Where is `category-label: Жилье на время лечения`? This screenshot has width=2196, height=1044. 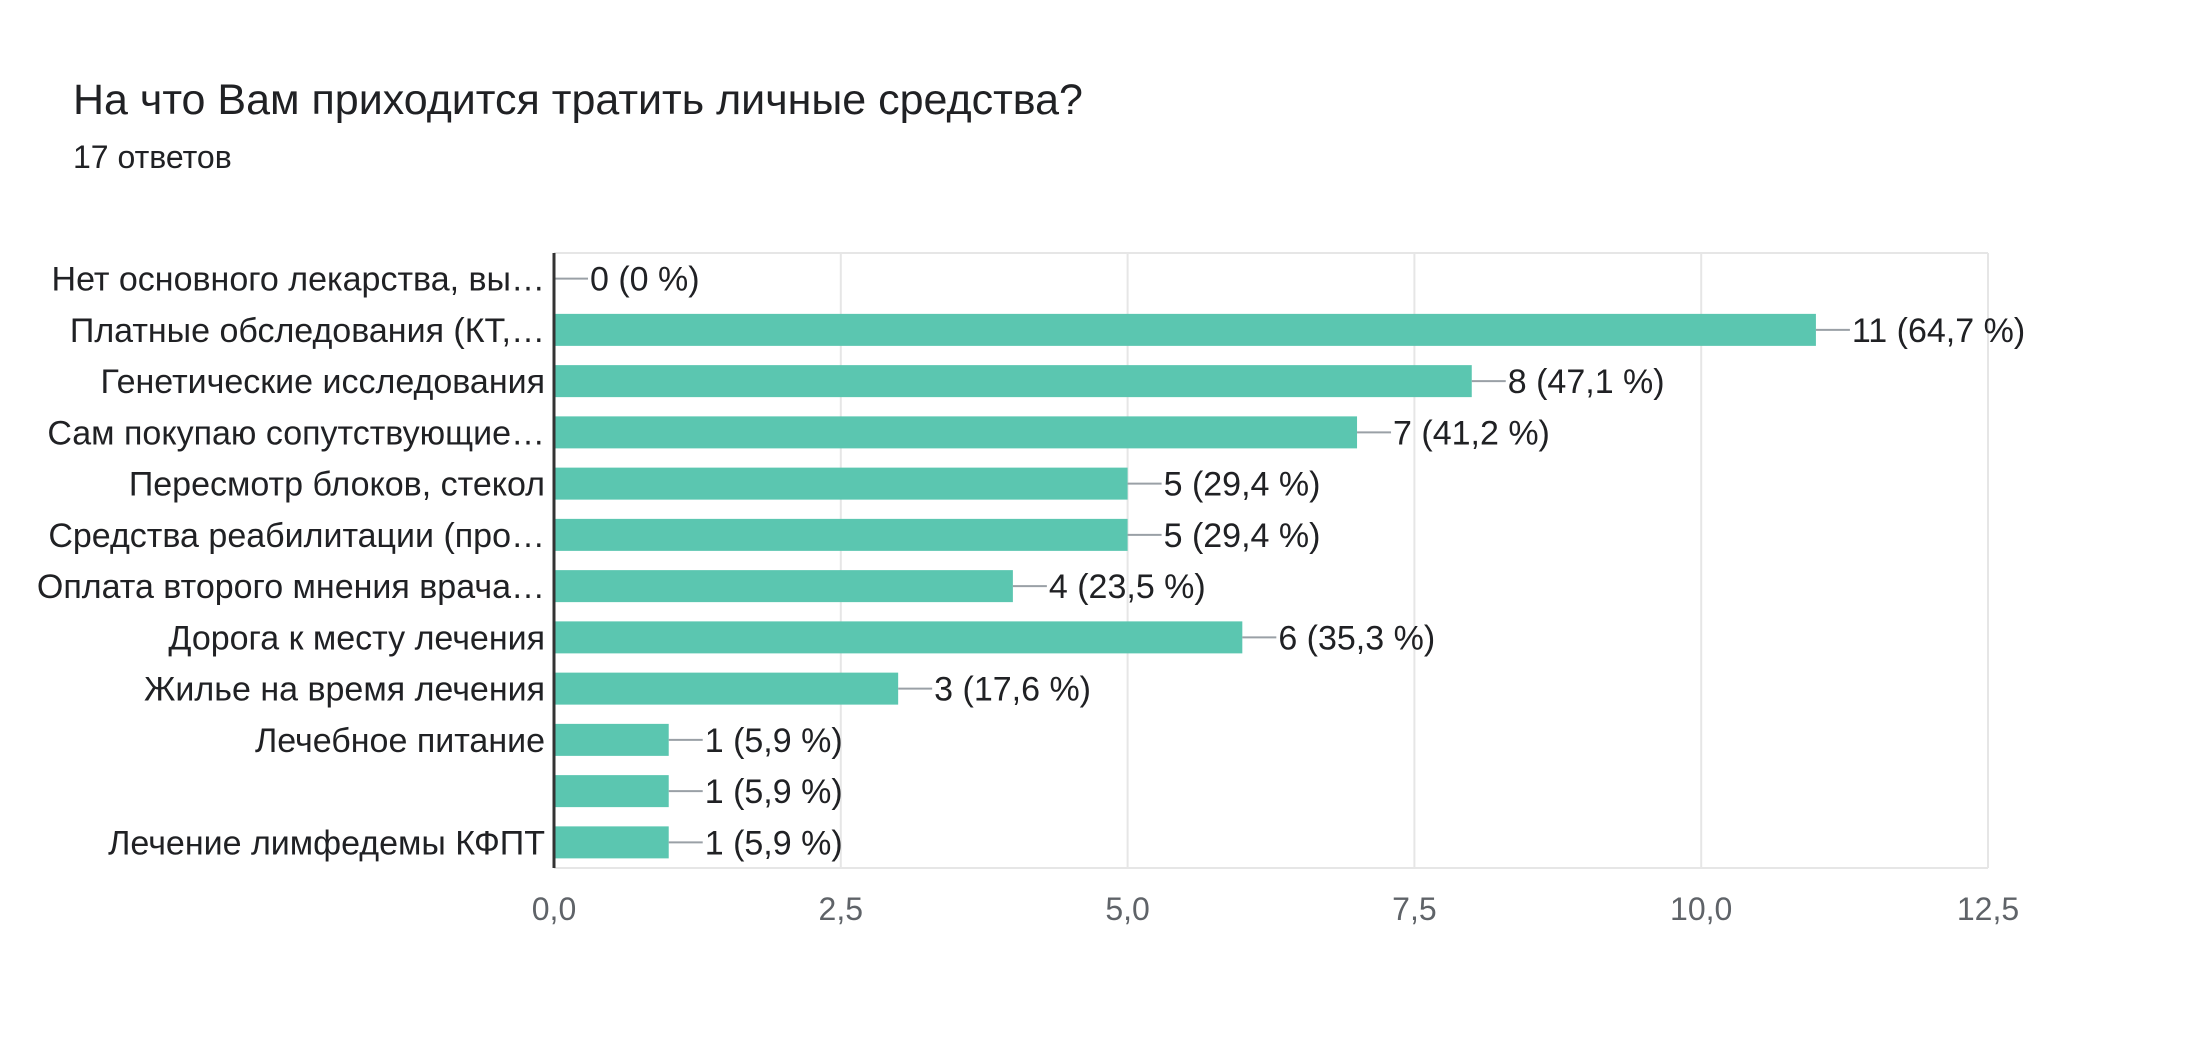 category-label: Жилье на время лечения is located at coordinates (344, 690).